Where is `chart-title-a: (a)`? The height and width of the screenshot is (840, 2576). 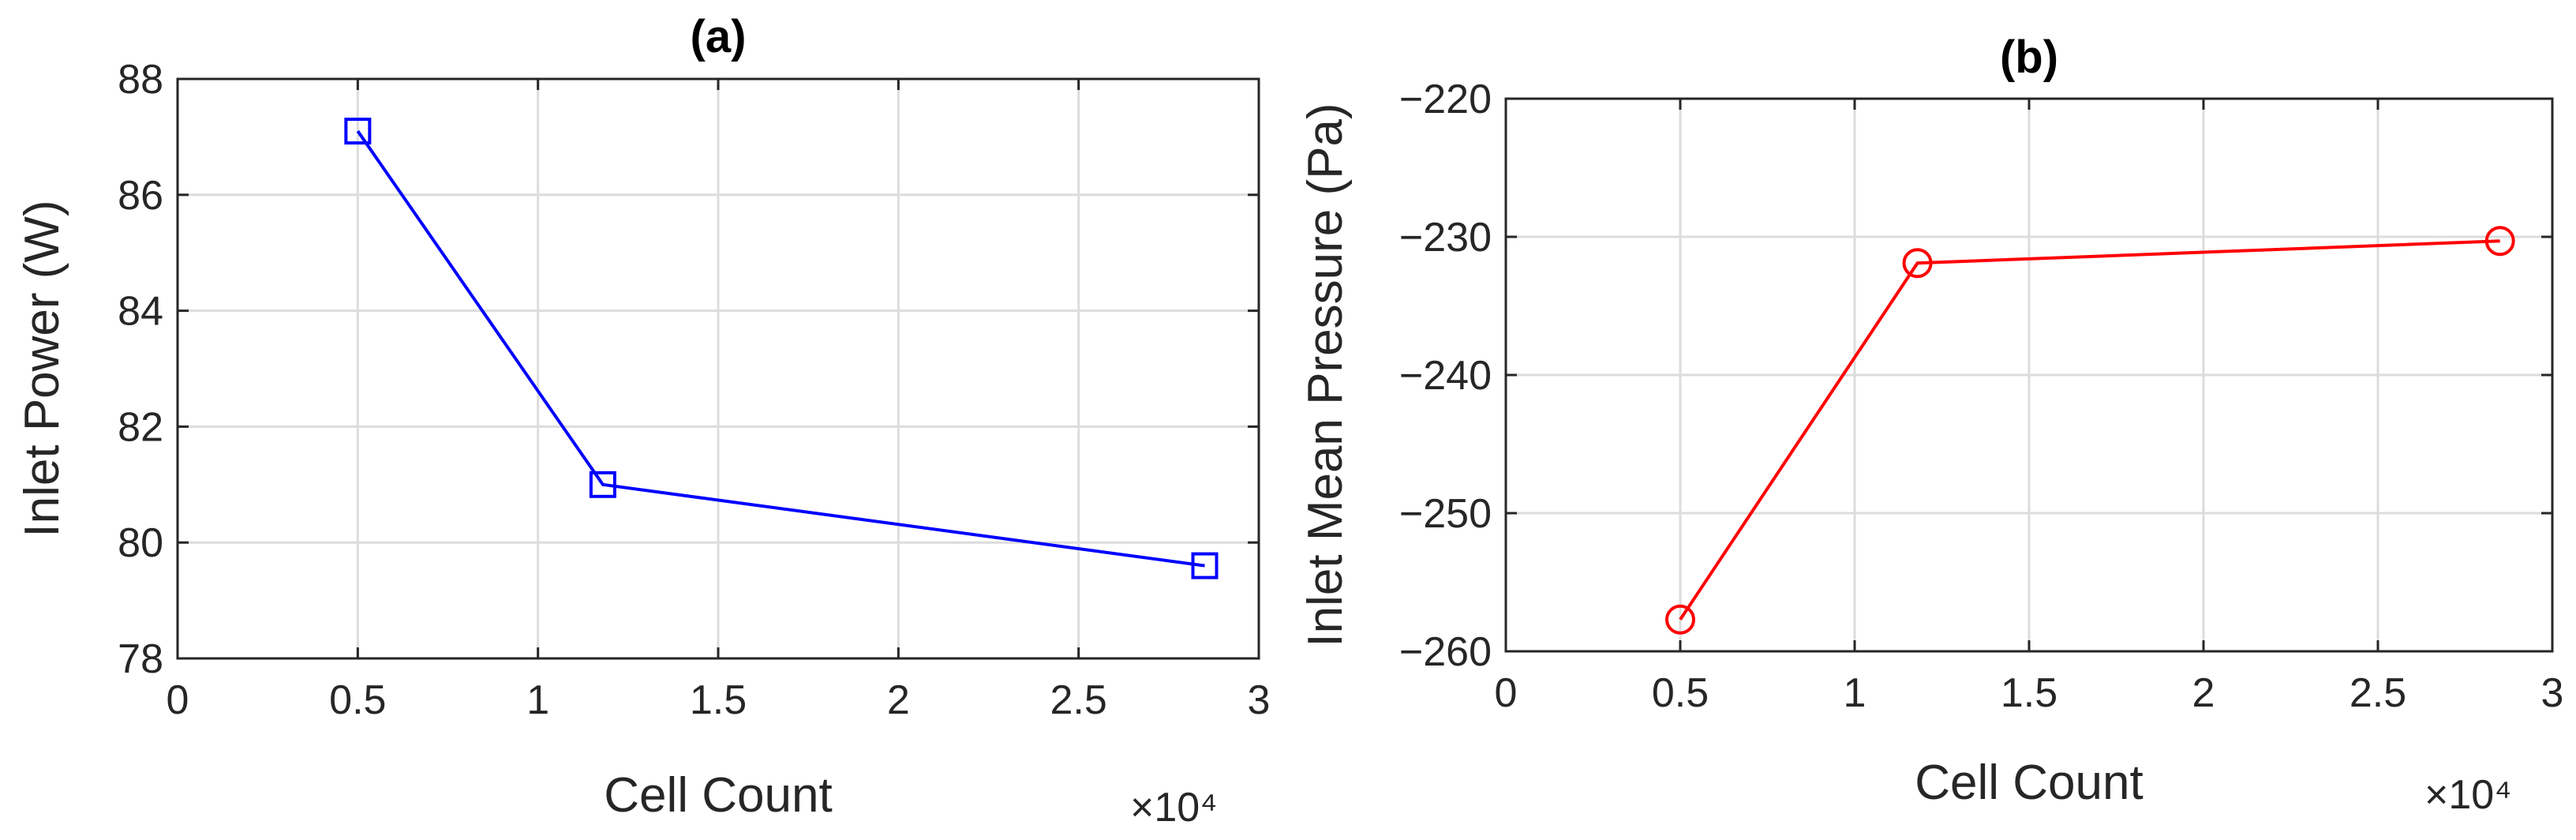 chart-title-a: (a) is located at coordinates (719, 36).